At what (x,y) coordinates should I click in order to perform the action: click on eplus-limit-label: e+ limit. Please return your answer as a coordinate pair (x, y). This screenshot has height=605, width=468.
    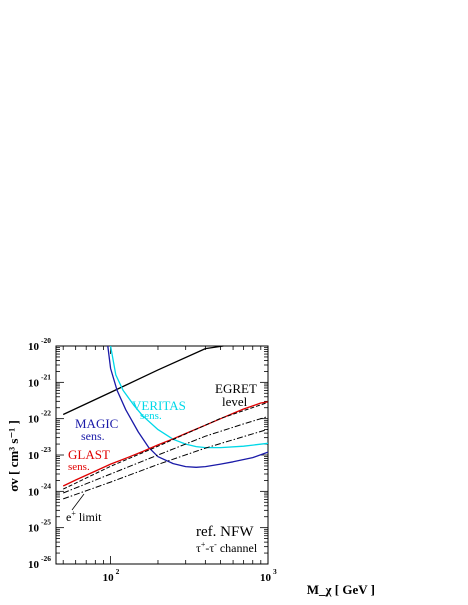
    Looking at the image, I should click on (84, 516).